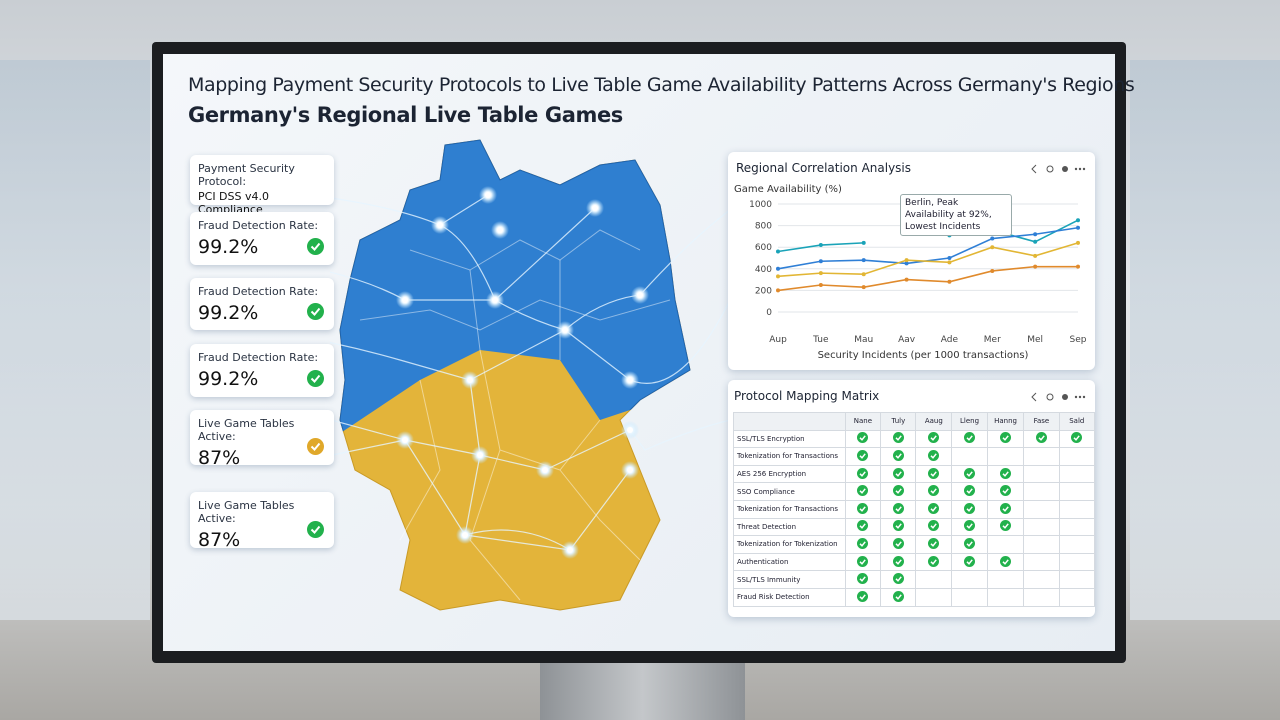  What do you see at coordinates (262, 238) in the screenshot?
I see `metric-card: Fraud Detection Rate: 99.2%` at bounding box center [262, 238].